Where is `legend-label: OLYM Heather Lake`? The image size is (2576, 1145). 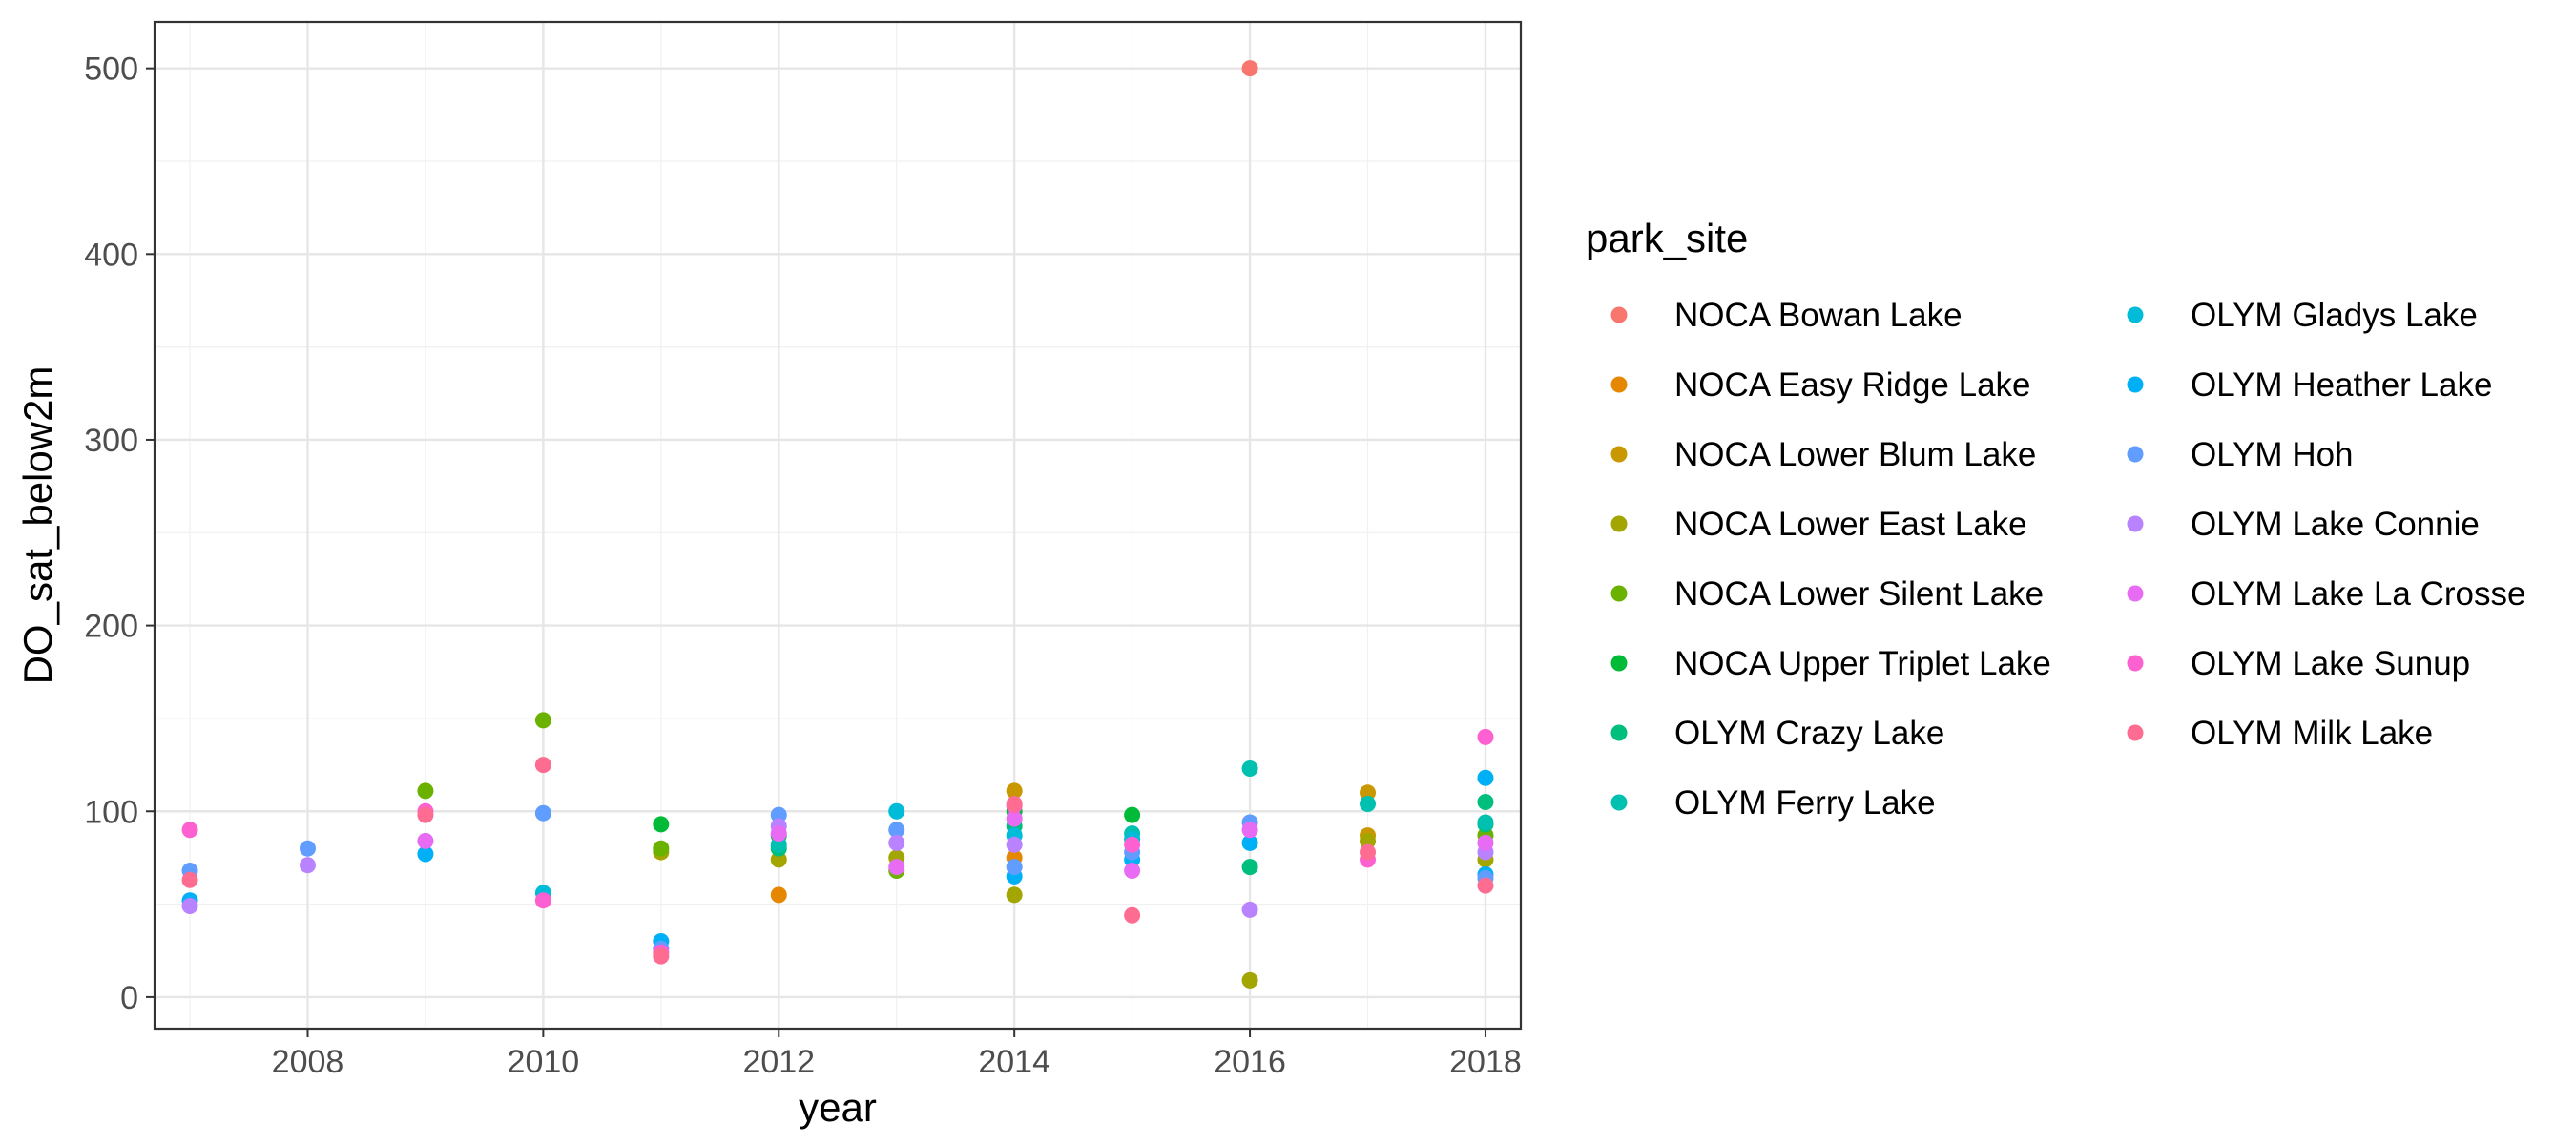
legend-label: OLYM Heather Lake is located at coordinates (2341, 385).